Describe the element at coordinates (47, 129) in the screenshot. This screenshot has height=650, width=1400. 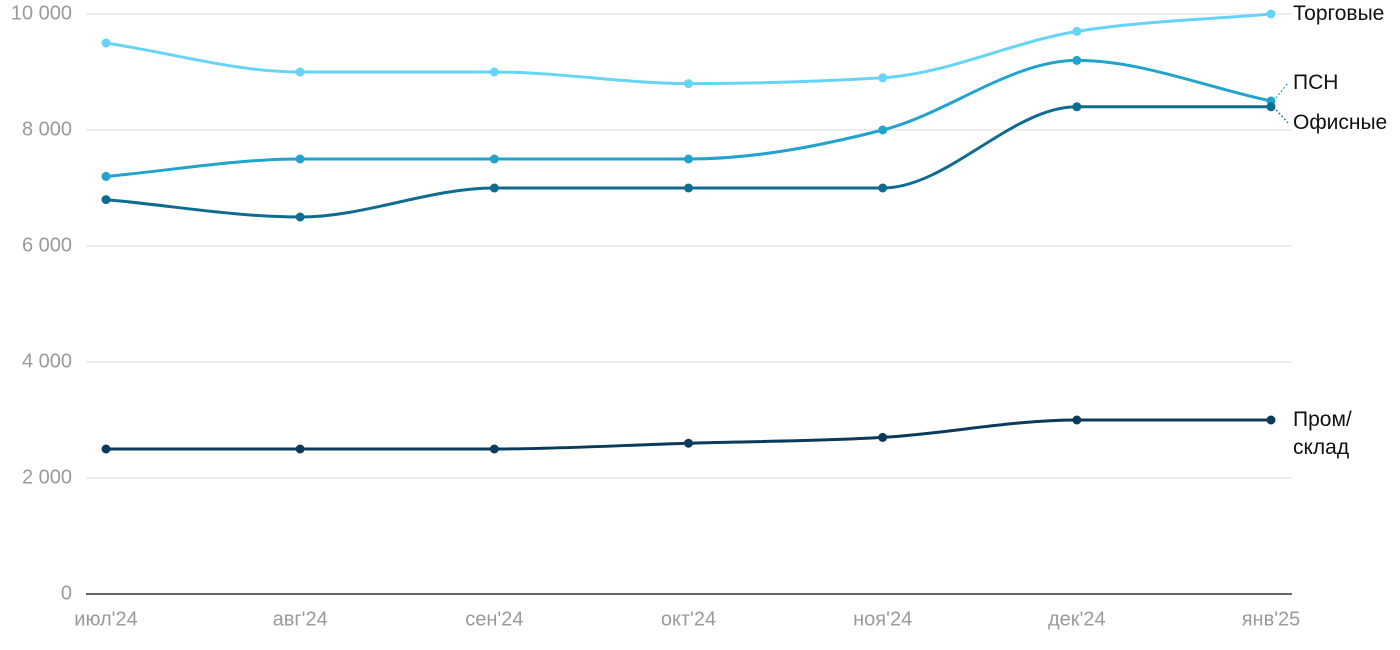
I see `y-tick-label: 8 000` at that location.